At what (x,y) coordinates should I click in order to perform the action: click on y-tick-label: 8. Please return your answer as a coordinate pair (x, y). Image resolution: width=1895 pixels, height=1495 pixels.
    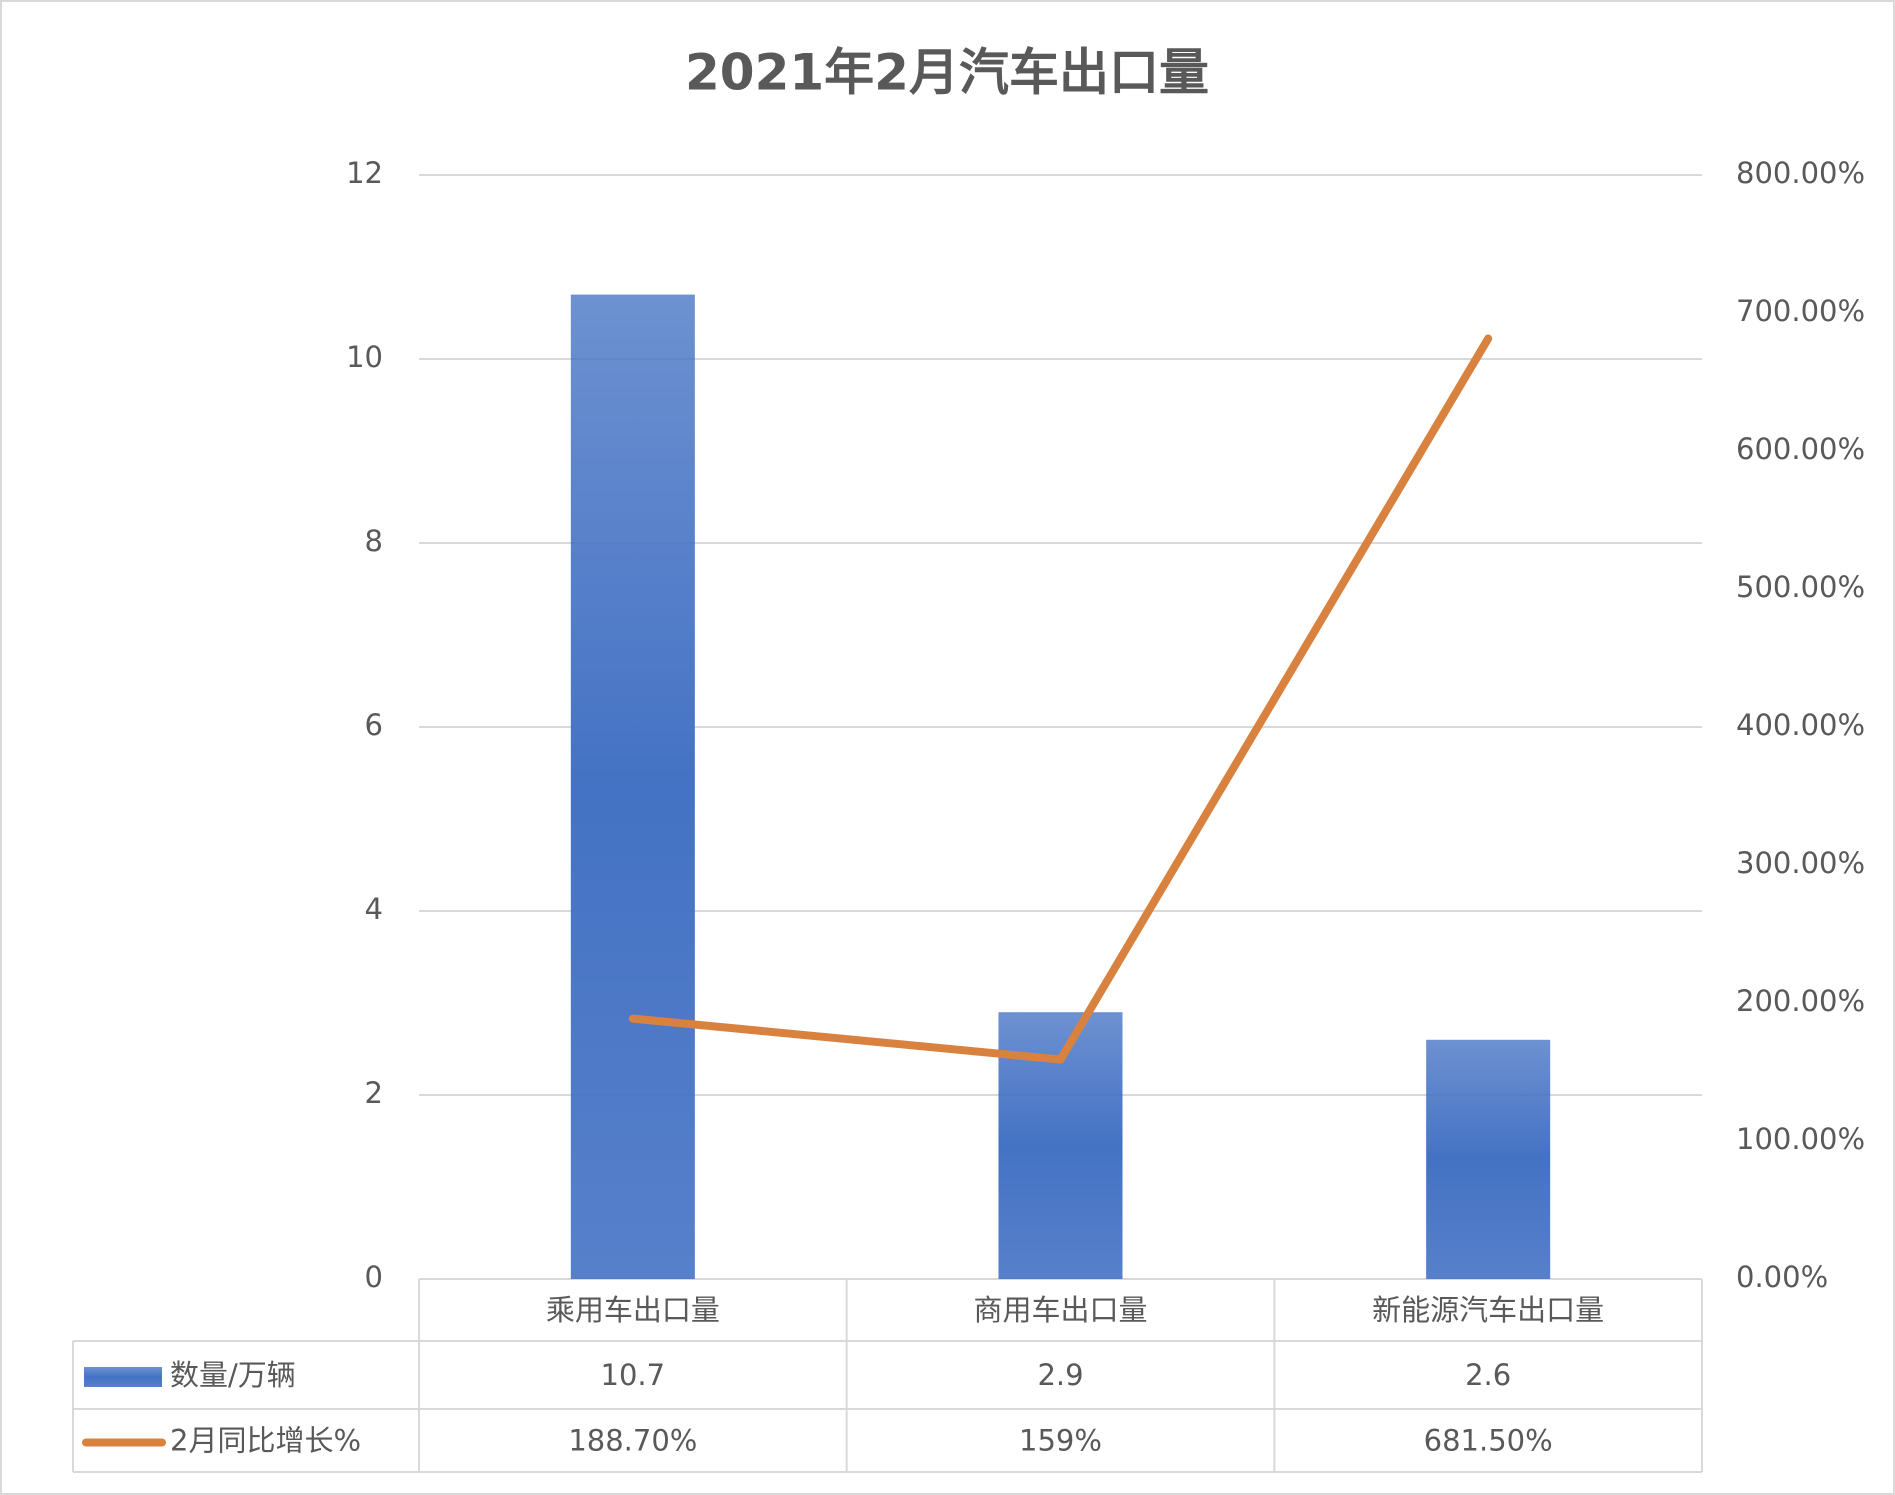
    Looking at the image, I should click on (374, 541).